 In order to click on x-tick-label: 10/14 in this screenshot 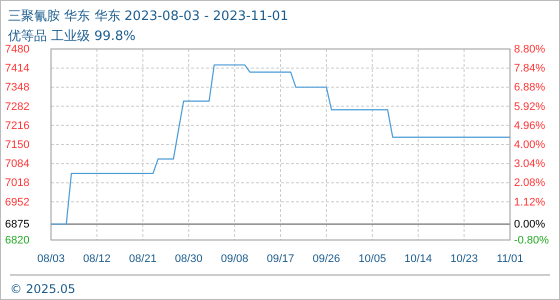, I will do `click(418, 258)`.